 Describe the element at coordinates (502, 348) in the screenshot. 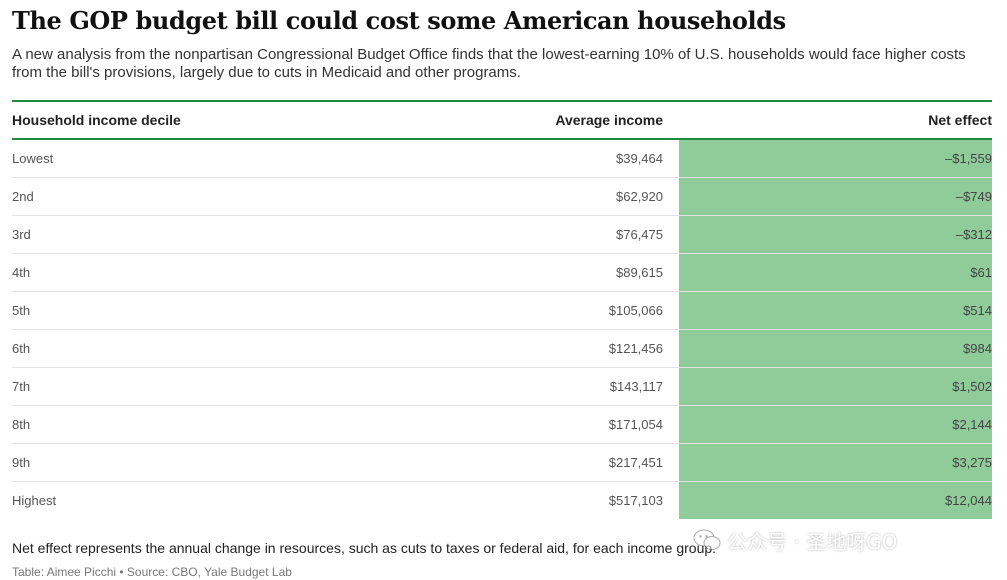

I see `table-row: 6th $121,456 $984` at that location.